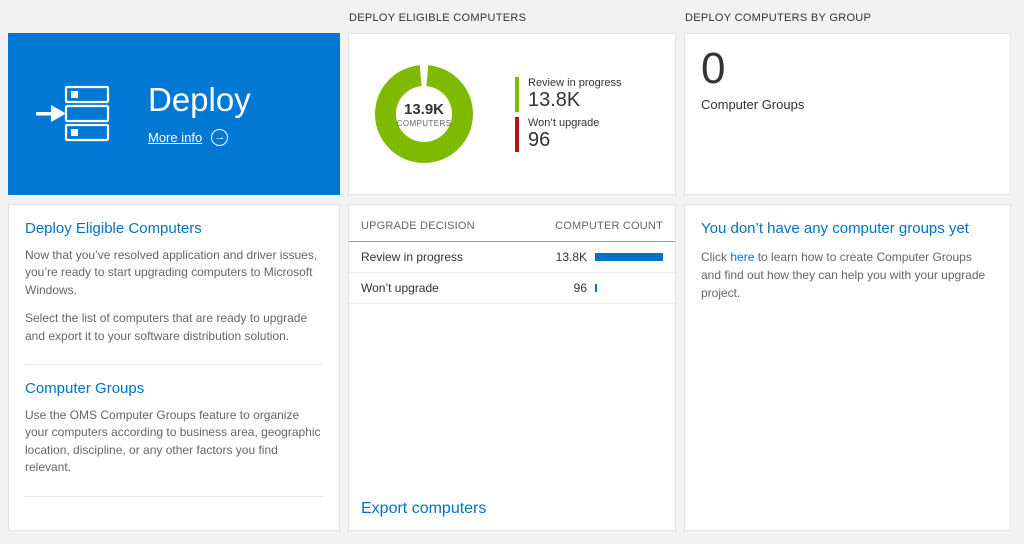 Image resolution: width=1024 pixels, height=544 pixels. Describe the element at coordinates (847, 114) in the screenshot. I see `computer-groups-count-card: 0 Computer Groups` at that location.